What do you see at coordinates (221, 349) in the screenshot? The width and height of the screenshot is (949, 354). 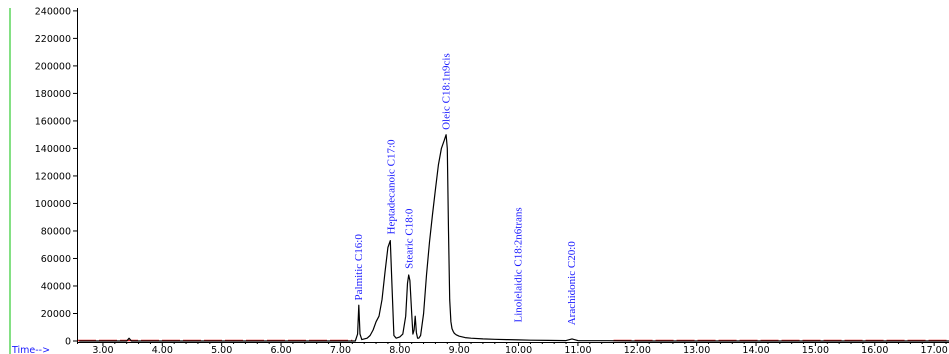 I see `x-tick-label: 5.00` at bounding box center [221, 349].